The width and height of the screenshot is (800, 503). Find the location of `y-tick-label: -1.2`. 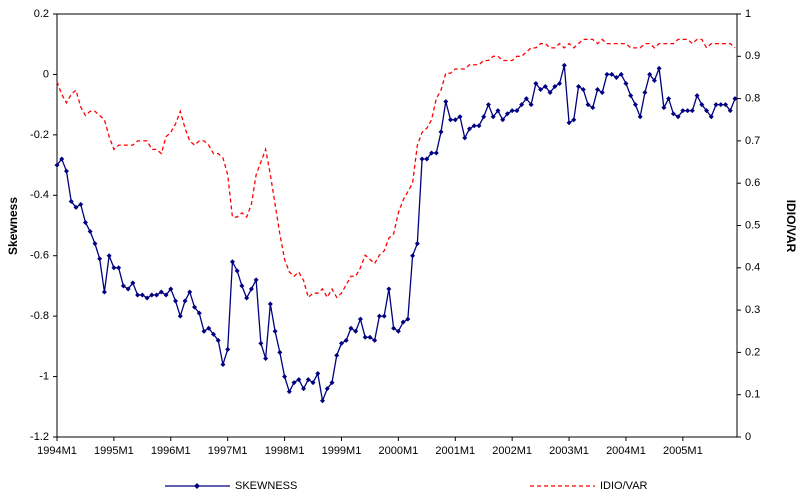

y-tick-label: -1.2 is located at coordinates (39, 437).